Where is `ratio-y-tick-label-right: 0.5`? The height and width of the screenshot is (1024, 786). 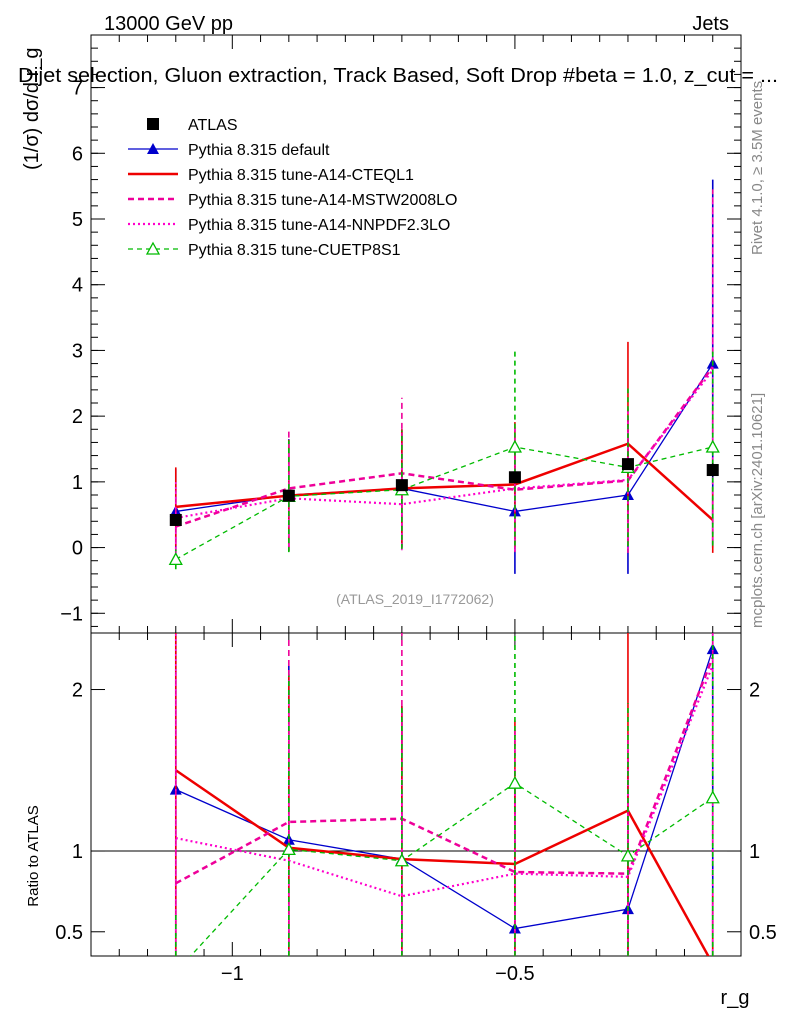 ratio-y-tick-label-right: 0.5 is located at coordinates (763, 933).